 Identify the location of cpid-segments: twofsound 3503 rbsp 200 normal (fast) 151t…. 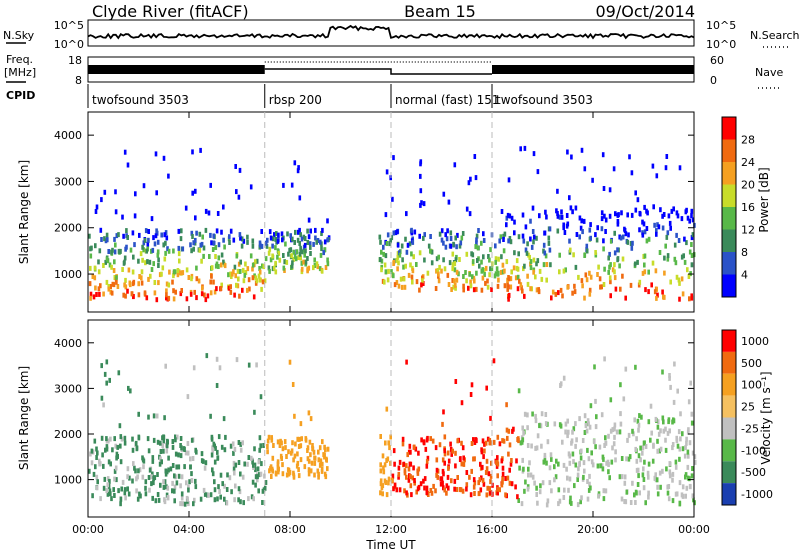
(340, 96).